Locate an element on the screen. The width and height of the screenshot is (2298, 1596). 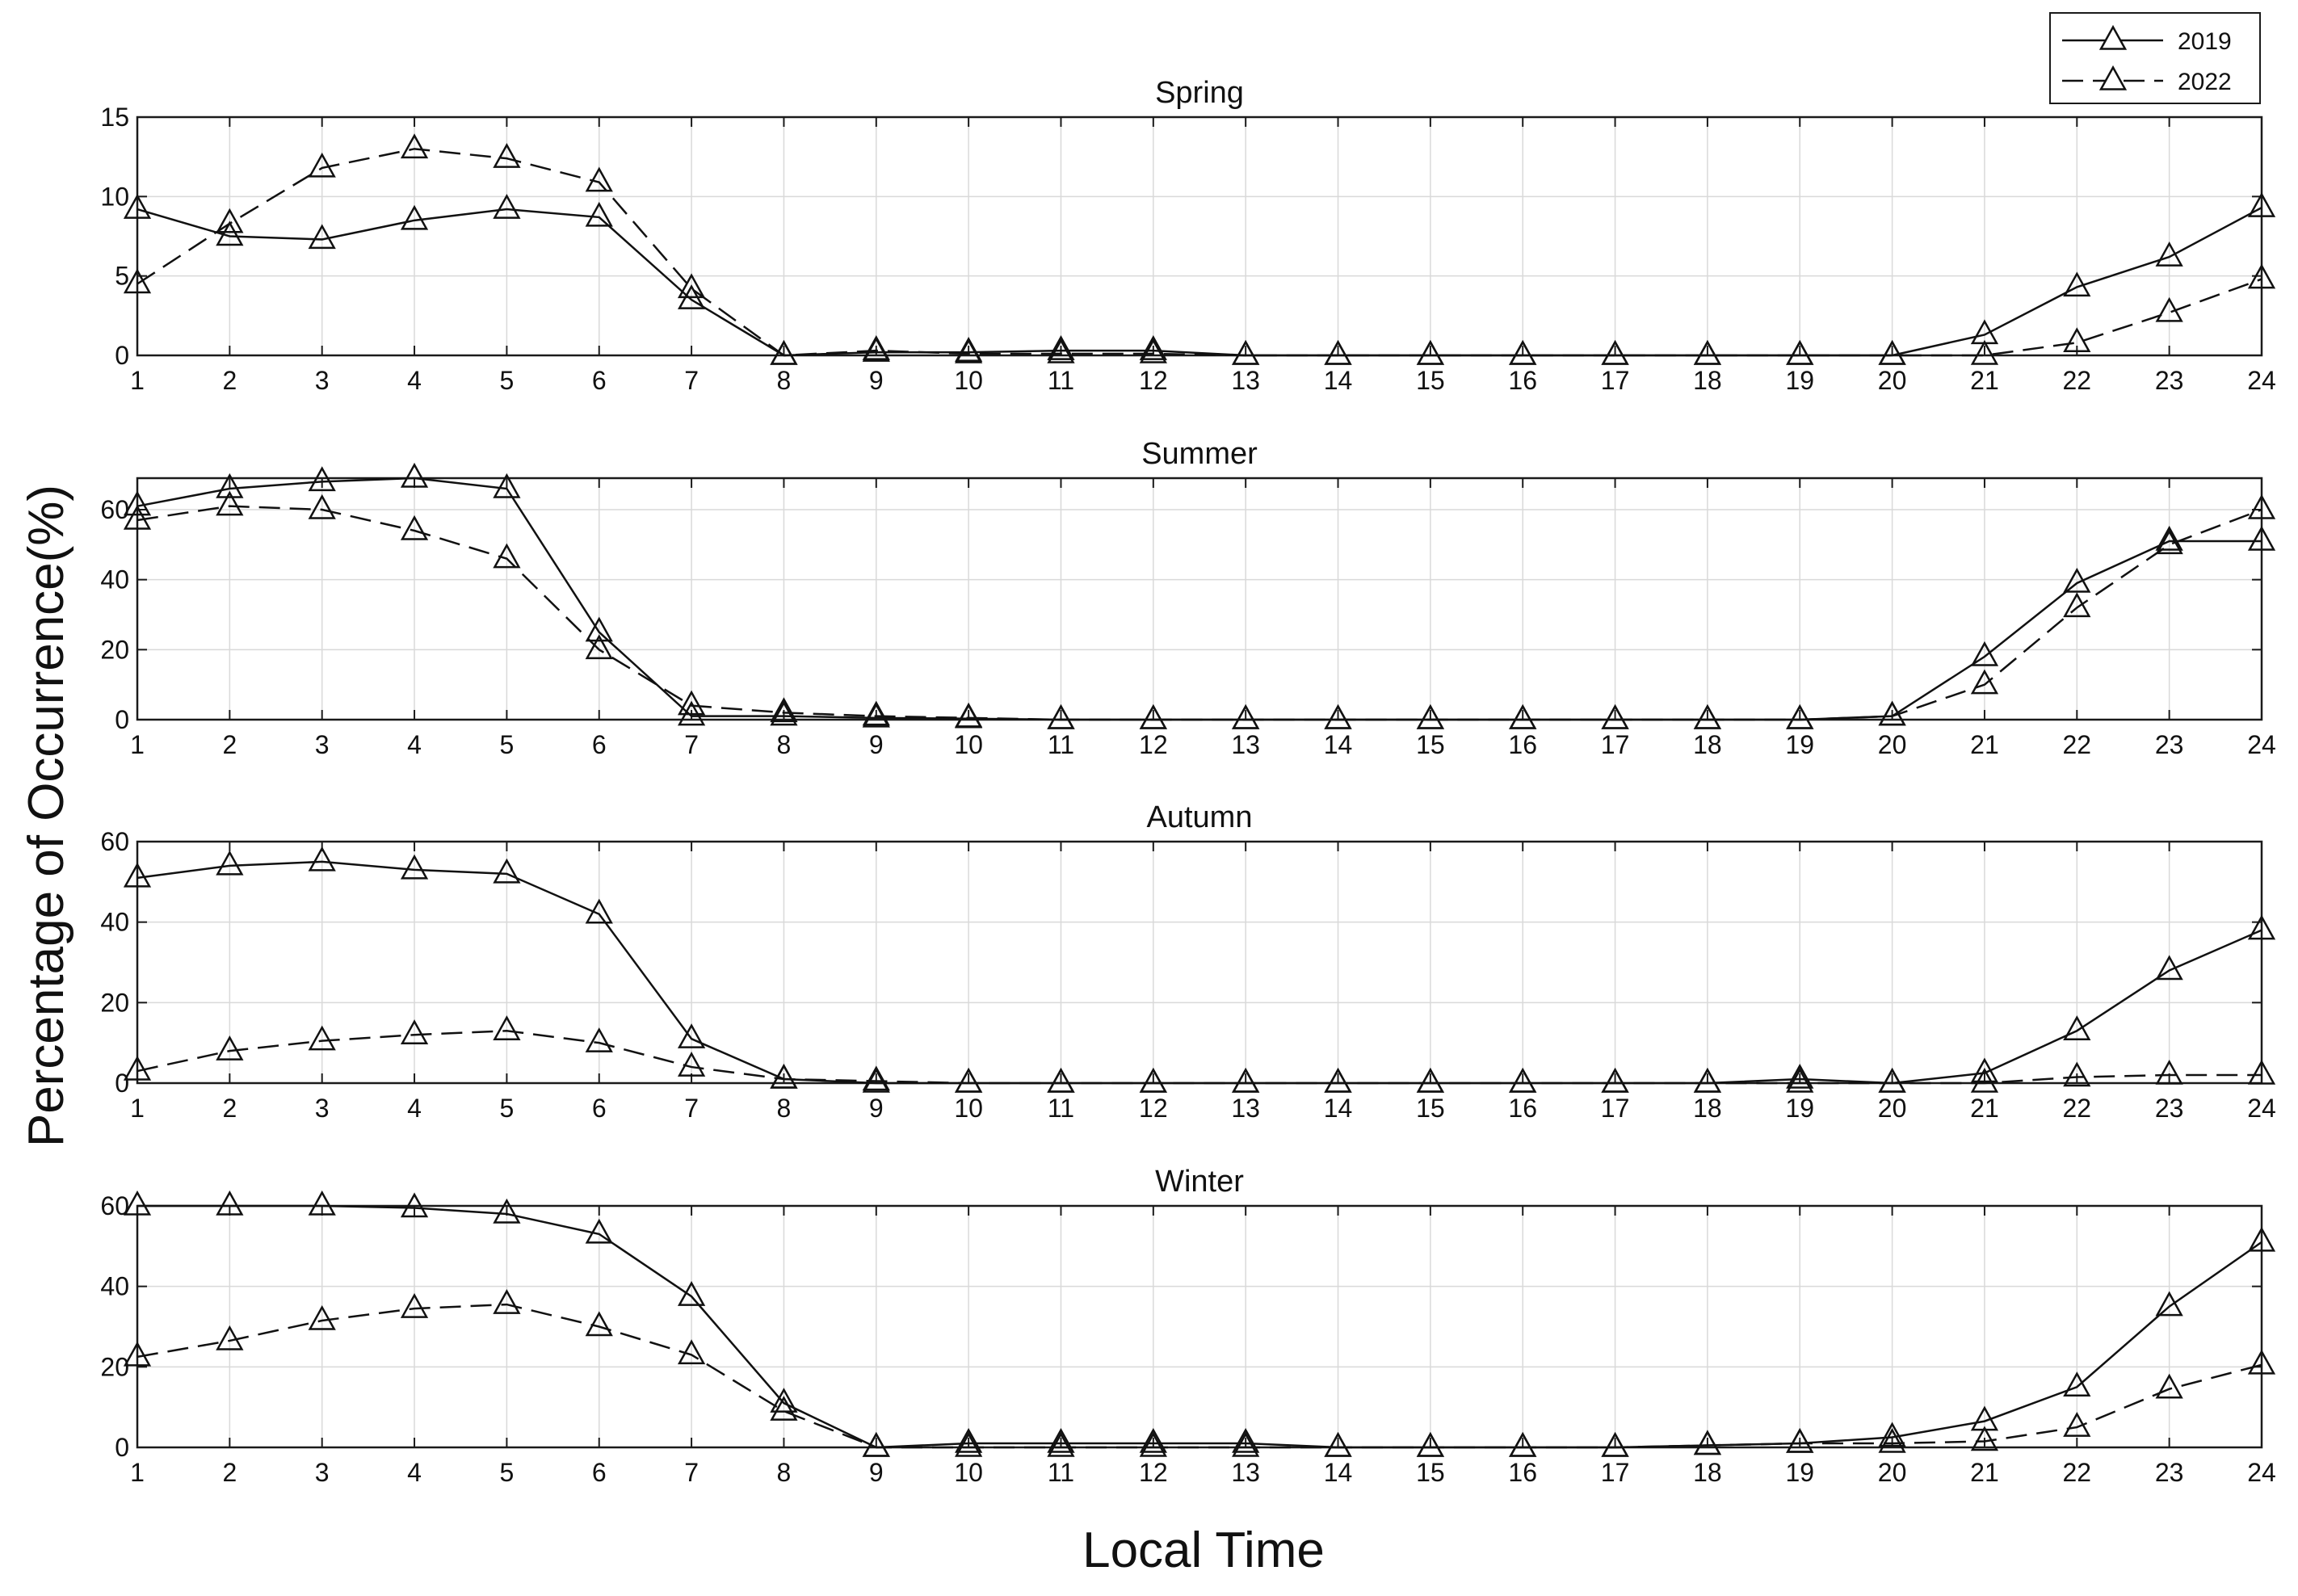
axes-box is located at coordinates (1199, 1327).